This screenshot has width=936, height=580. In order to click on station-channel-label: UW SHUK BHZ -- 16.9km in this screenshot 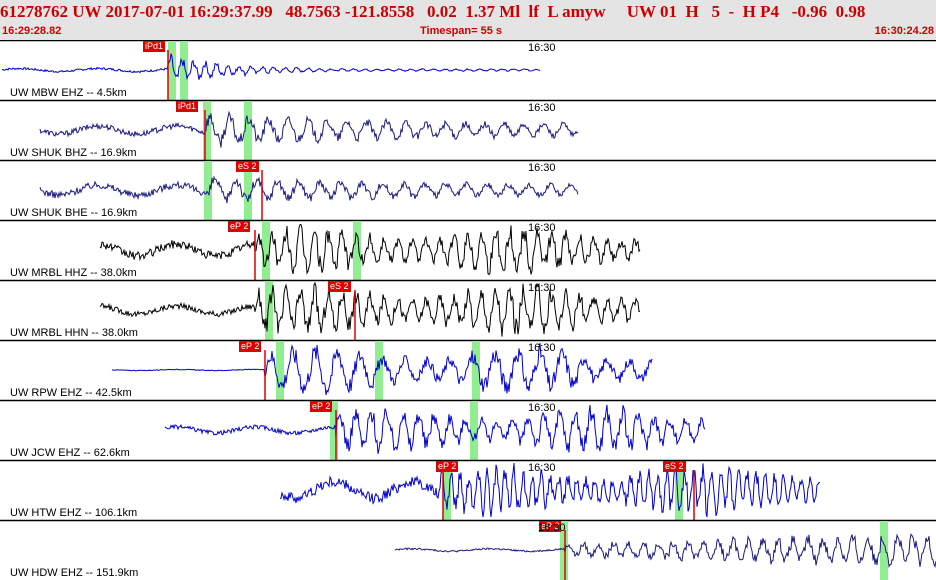, I will do `click(73, 153)`.